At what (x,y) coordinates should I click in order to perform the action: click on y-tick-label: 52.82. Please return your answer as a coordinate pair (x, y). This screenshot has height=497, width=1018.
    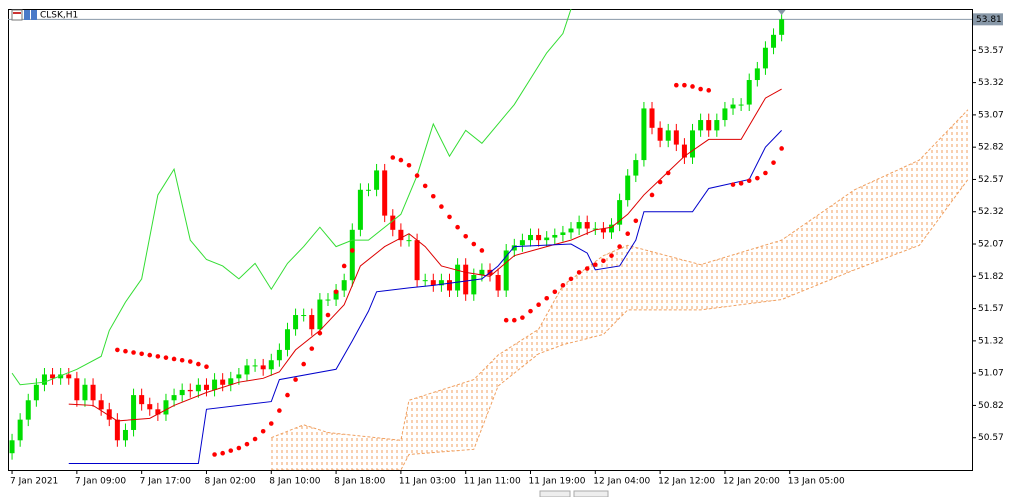
    Looking at the image, I should click on (991, 148).